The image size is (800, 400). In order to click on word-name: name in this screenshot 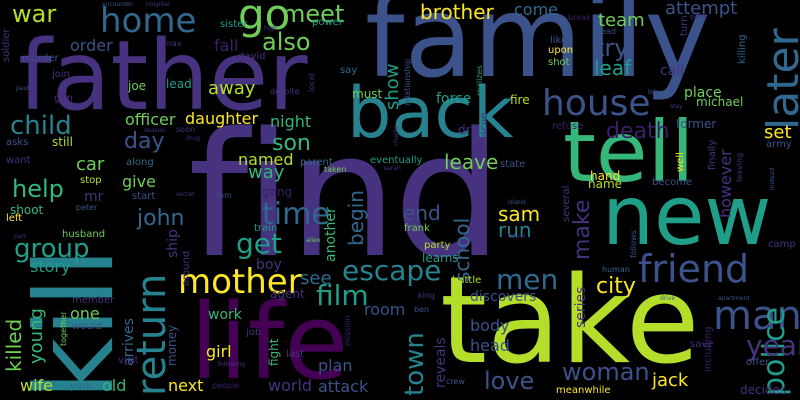, I will do `click(605, 184)`.